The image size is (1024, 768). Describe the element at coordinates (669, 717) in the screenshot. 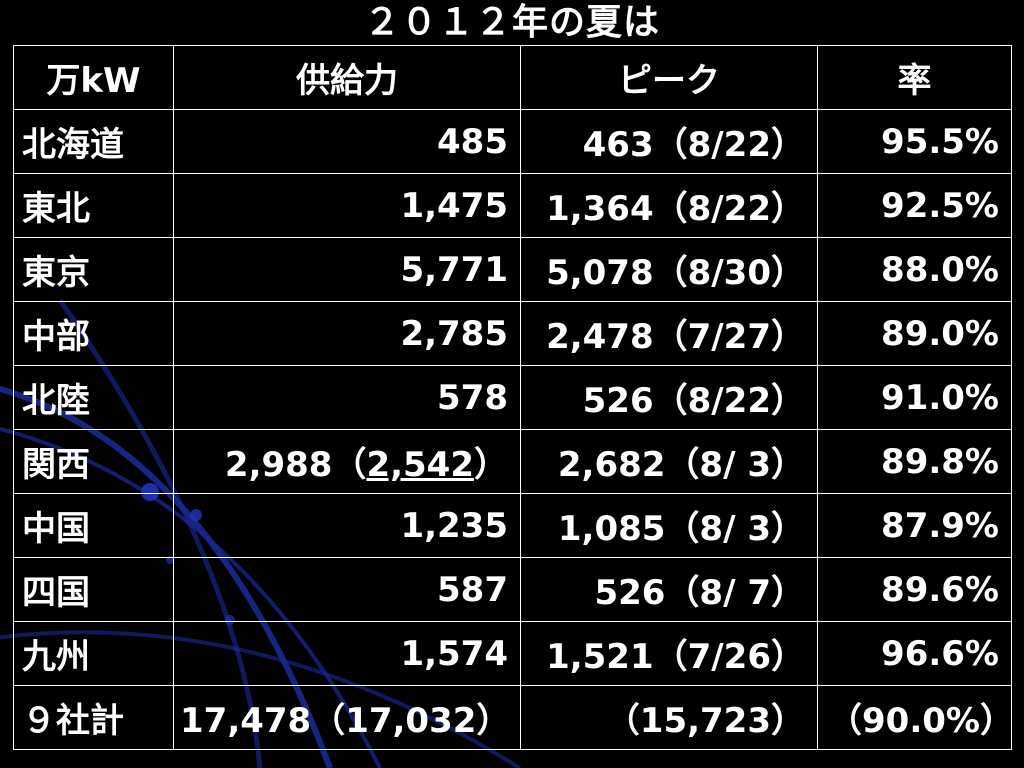

I see `total-peak-cell: （15,723）` at that location.